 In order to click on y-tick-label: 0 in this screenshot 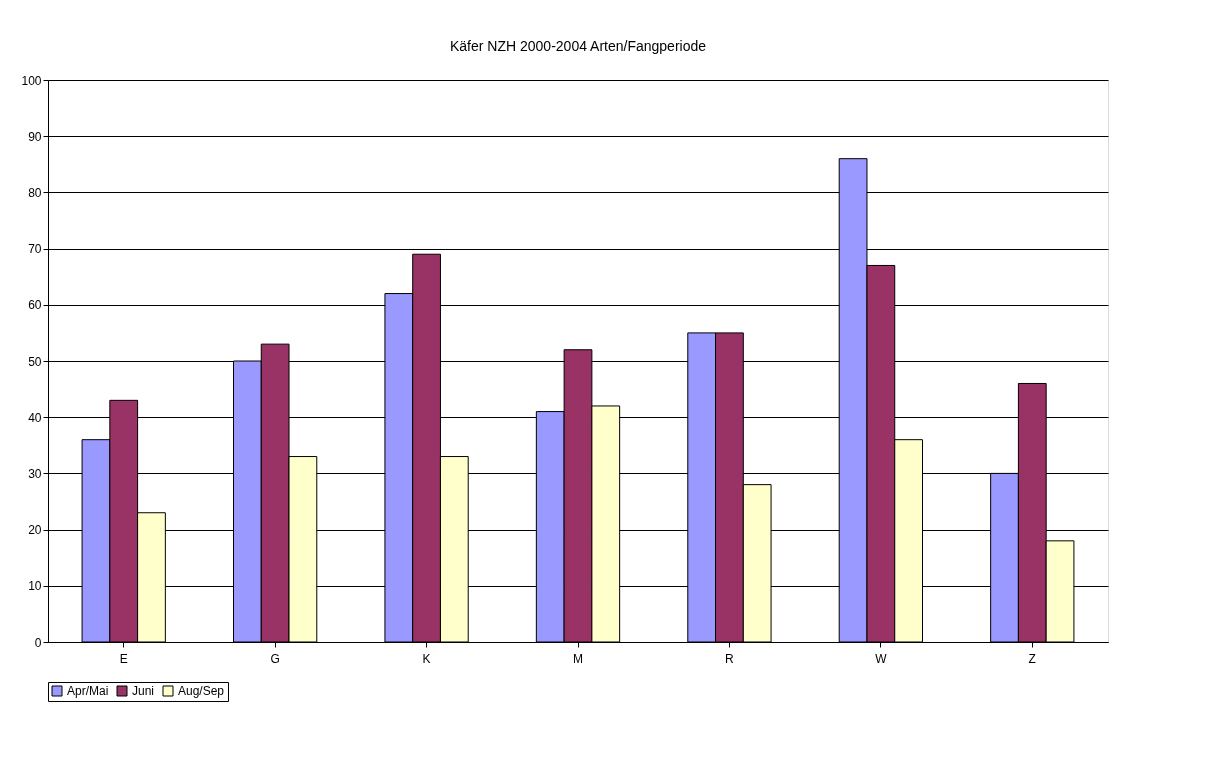, I will do `click(38, 642)`.